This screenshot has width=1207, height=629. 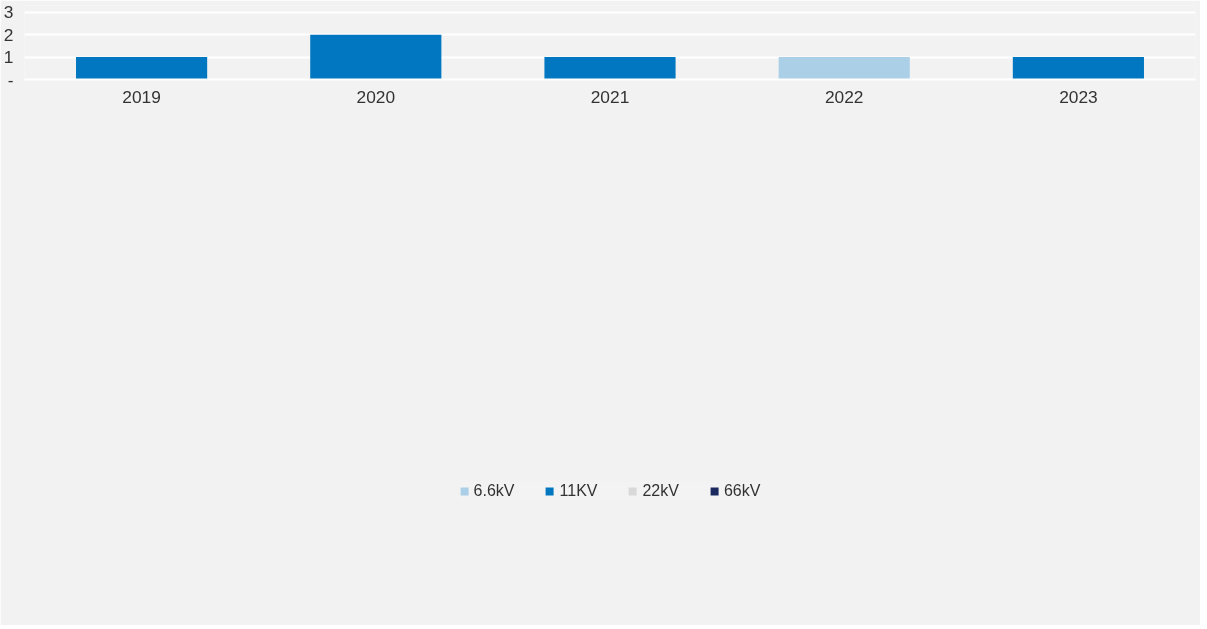 I want to click on legend-label: 22kV, so click(x=660, y=490).